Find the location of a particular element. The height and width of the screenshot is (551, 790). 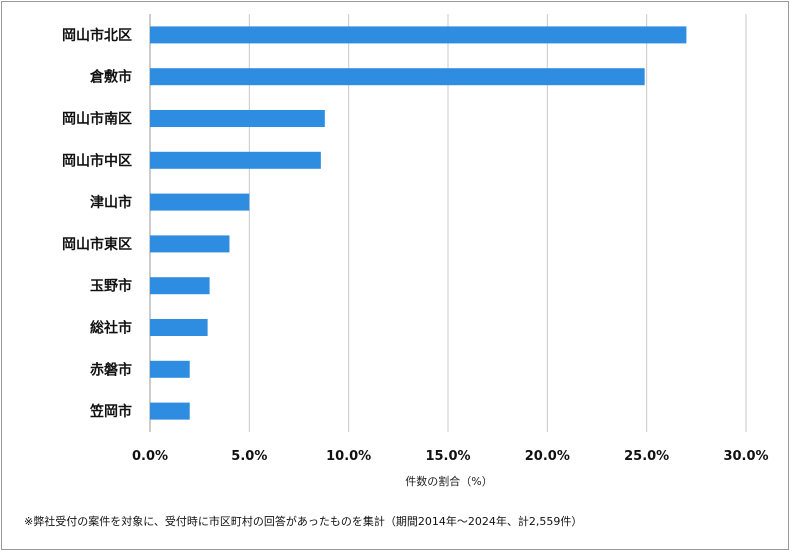

category-label: 岡山市東区 is located at coordinates (97, 244).